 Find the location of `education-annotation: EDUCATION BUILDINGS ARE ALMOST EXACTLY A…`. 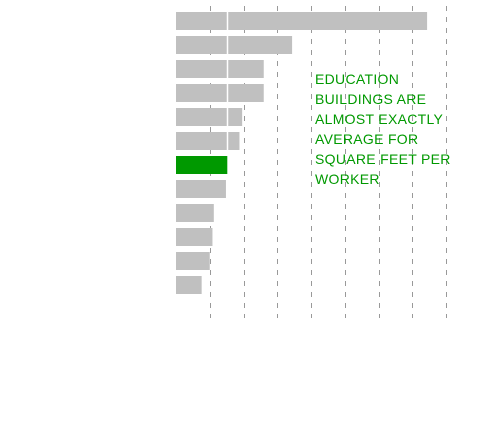

education-annotation: EDUCATION BUILDINGS ARE ALMOST EXACTLY A… is located at coordinates (383, 129).